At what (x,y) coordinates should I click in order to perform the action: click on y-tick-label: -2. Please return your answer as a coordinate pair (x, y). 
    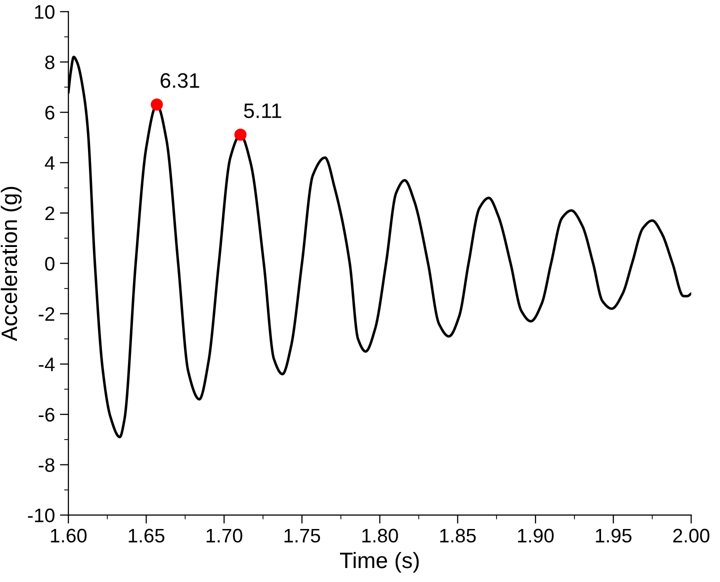
    Looking at the image, I should click on (46, 314).